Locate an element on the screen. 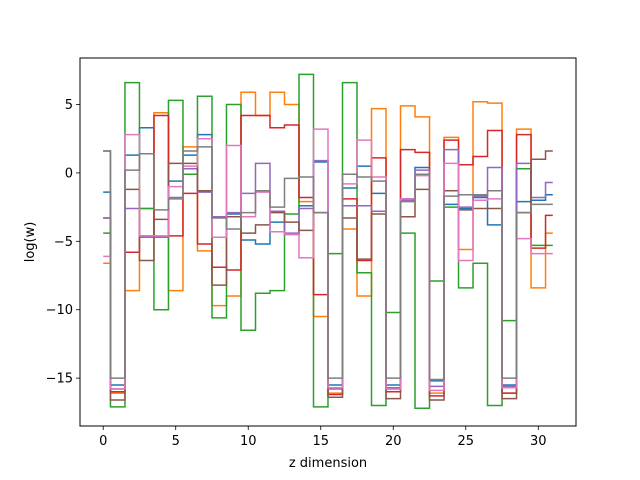 The image size is (640, 480). y-tick-label: −5 is located at coordinates (63, 242).